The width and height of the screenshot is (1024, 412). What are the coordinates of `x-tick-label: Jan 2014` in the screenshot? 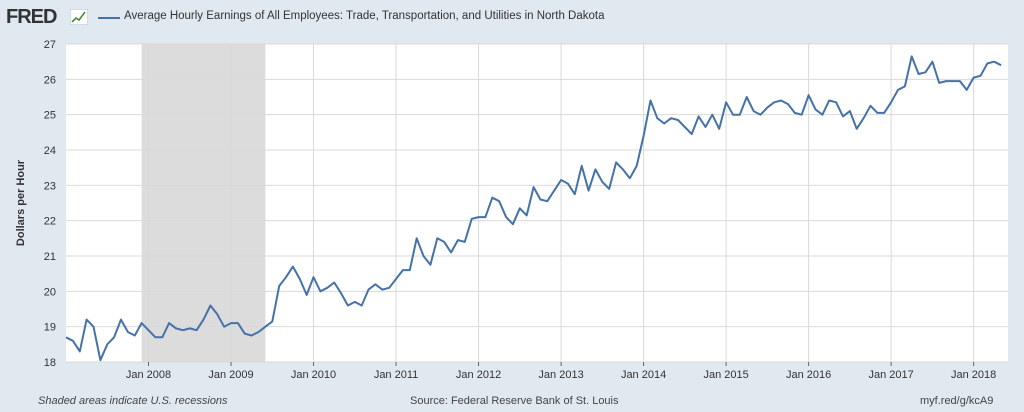 It's located at (643, 375).